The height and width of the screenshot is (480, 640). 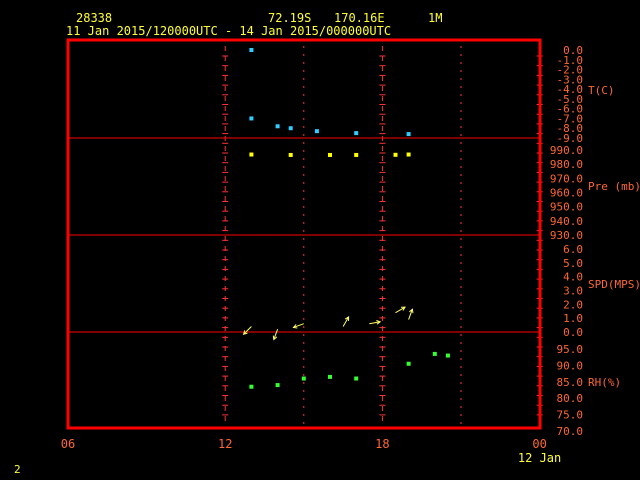 I want to click on y-tick-label: -3.0, so click(x=570, y=79).